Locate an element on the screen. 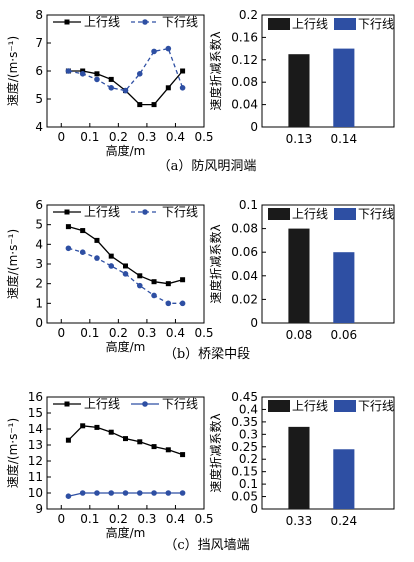 This screenshot has height=562, width=414. y-tick-label: 4 is located at coordinates (39, 244).